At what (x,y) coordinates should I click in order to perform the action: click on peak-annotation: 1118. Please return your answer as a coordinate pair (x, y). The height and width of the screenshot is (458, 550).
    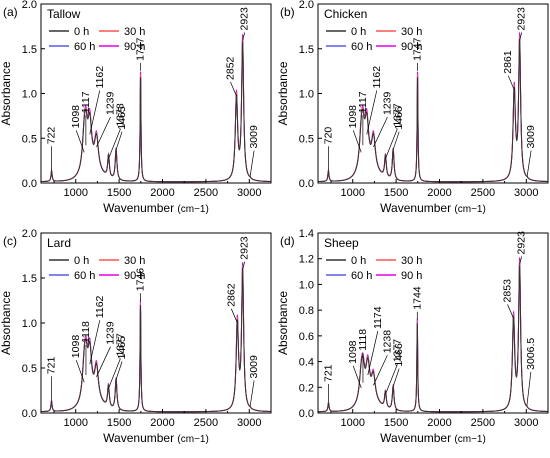
    Looking at the image, I should click on (363, 340).